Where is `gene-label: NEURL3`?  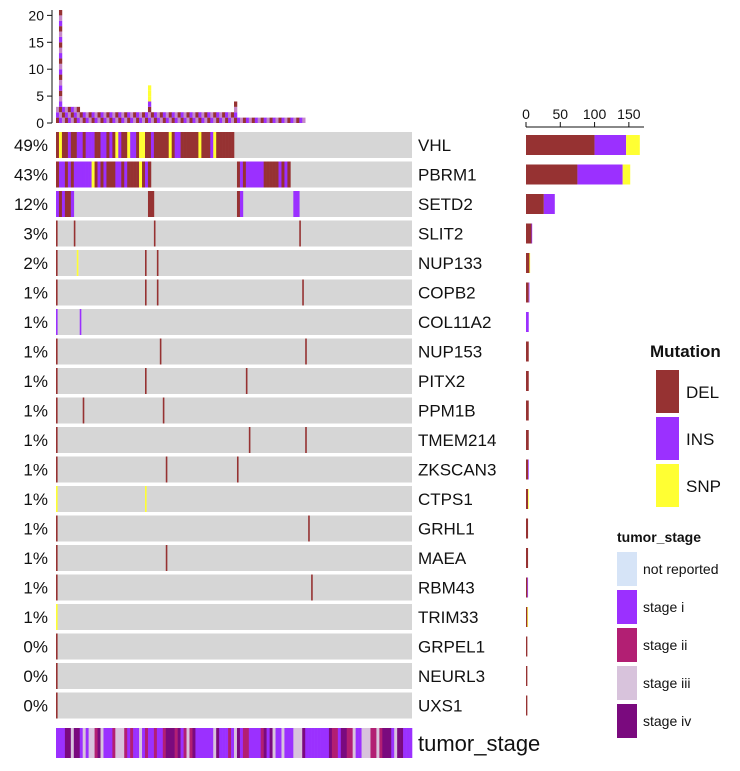
gene-label: NEURL3 is located at coordinates (451, 676).